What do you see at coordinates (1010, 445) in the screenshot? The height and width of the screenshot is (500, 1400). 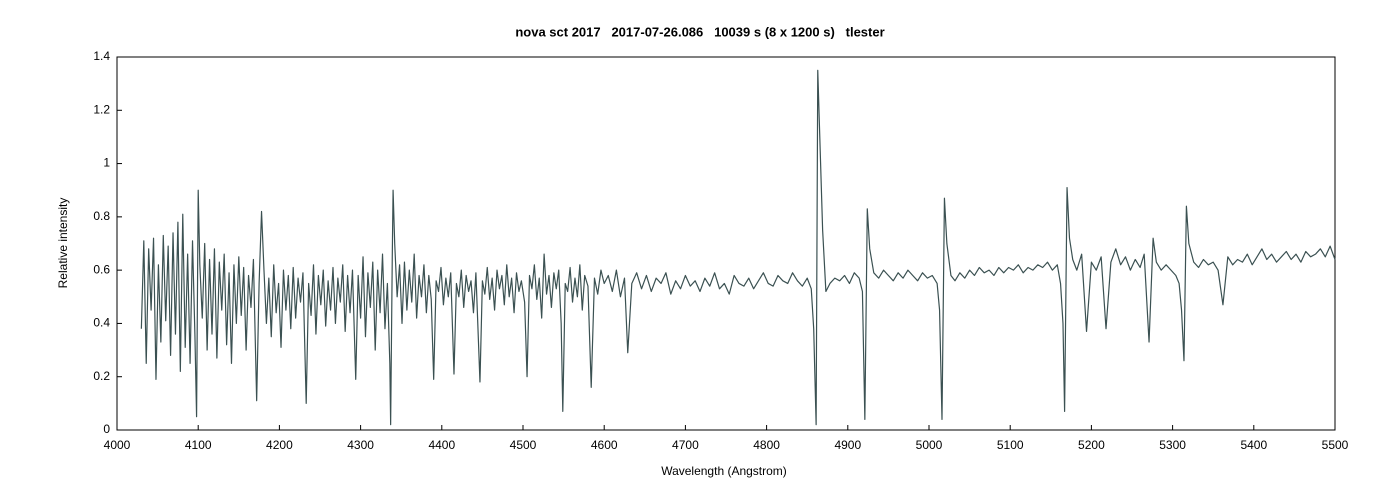 I see `x-tick-label: 5100` at bounding box center [1010, 445].